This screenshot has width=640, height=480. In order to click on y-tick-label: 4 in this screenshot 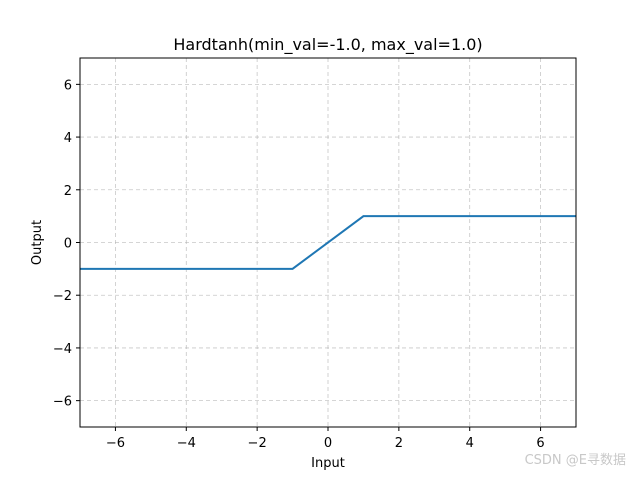, I will do `click(68, 138)`.